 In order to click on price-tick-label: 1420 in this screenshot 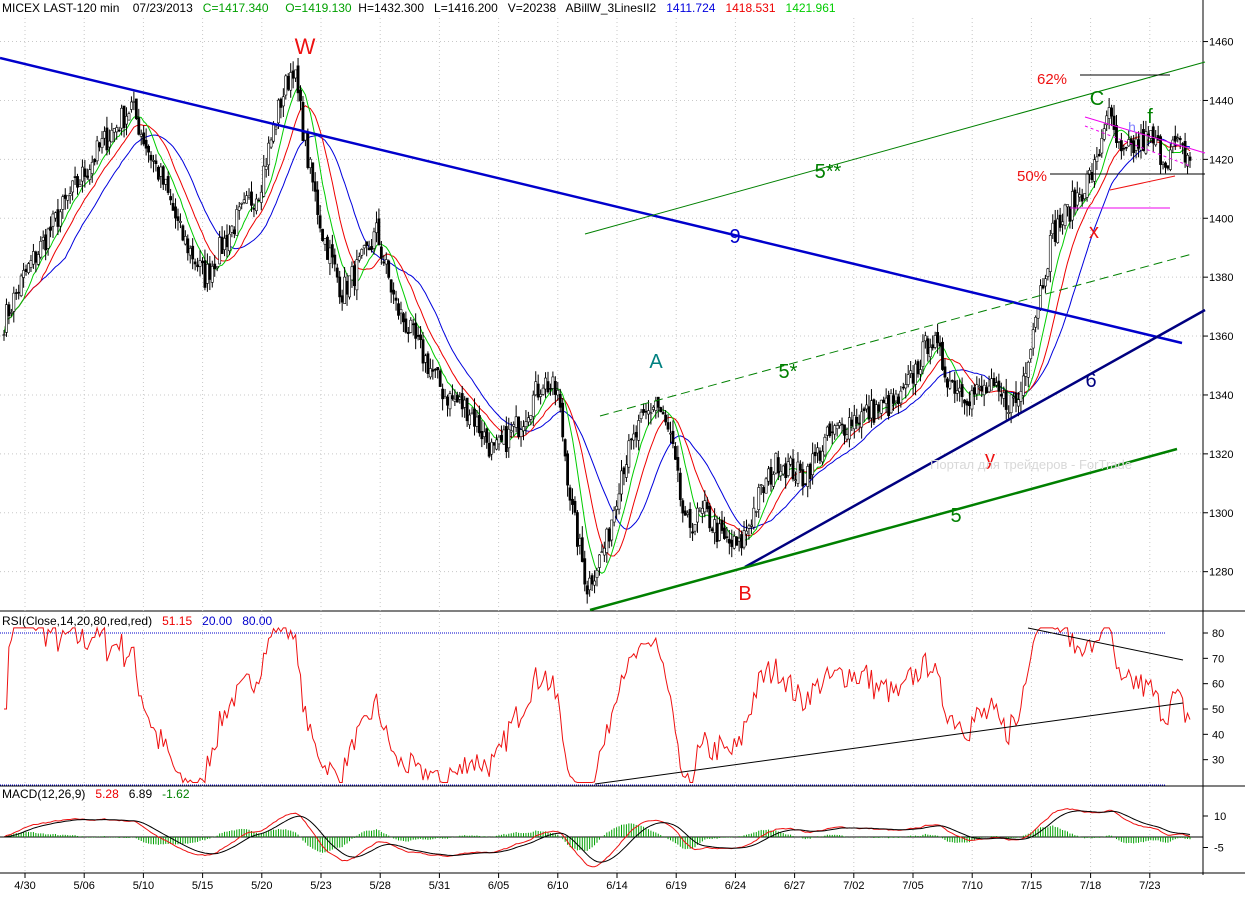, I will do `click(1221, 160)`.